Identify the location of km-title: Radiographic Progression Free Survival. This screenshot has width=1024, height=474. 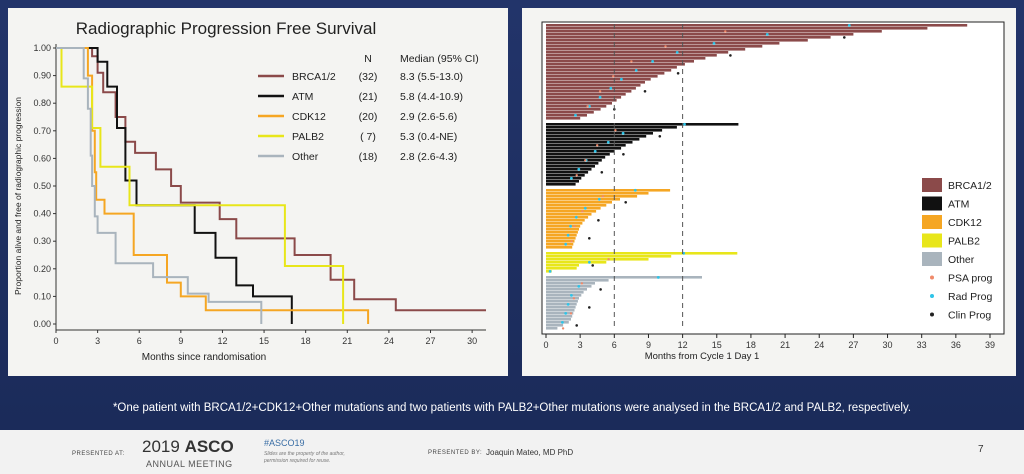
(226, 28).